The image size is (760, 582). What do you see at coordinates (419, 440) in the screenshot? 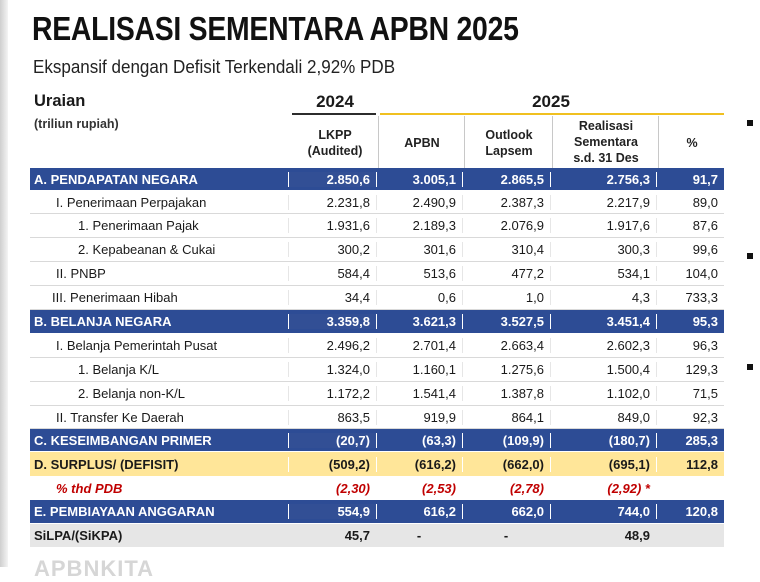
I see `cell-apbn: (63,3)` at bounding box center [419, 440].